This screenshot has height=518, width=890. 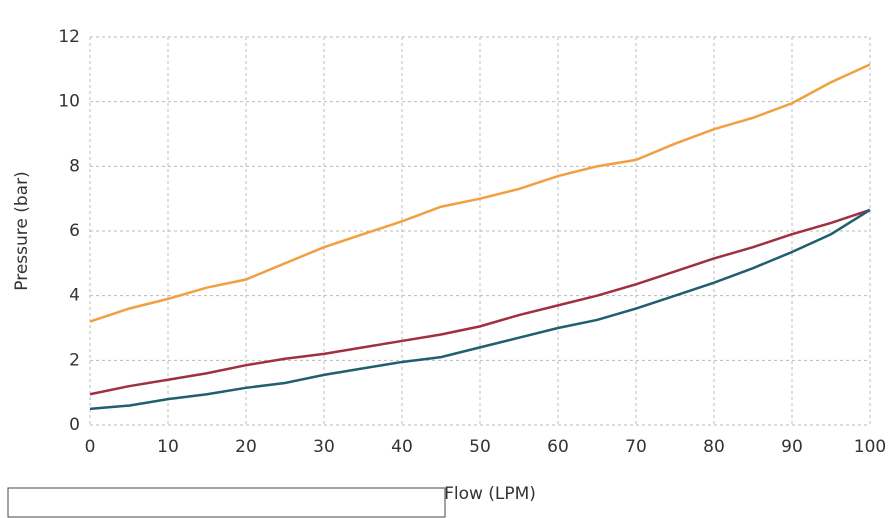 I want to click on x-tick-label: 90, so click(x=792, y=447).